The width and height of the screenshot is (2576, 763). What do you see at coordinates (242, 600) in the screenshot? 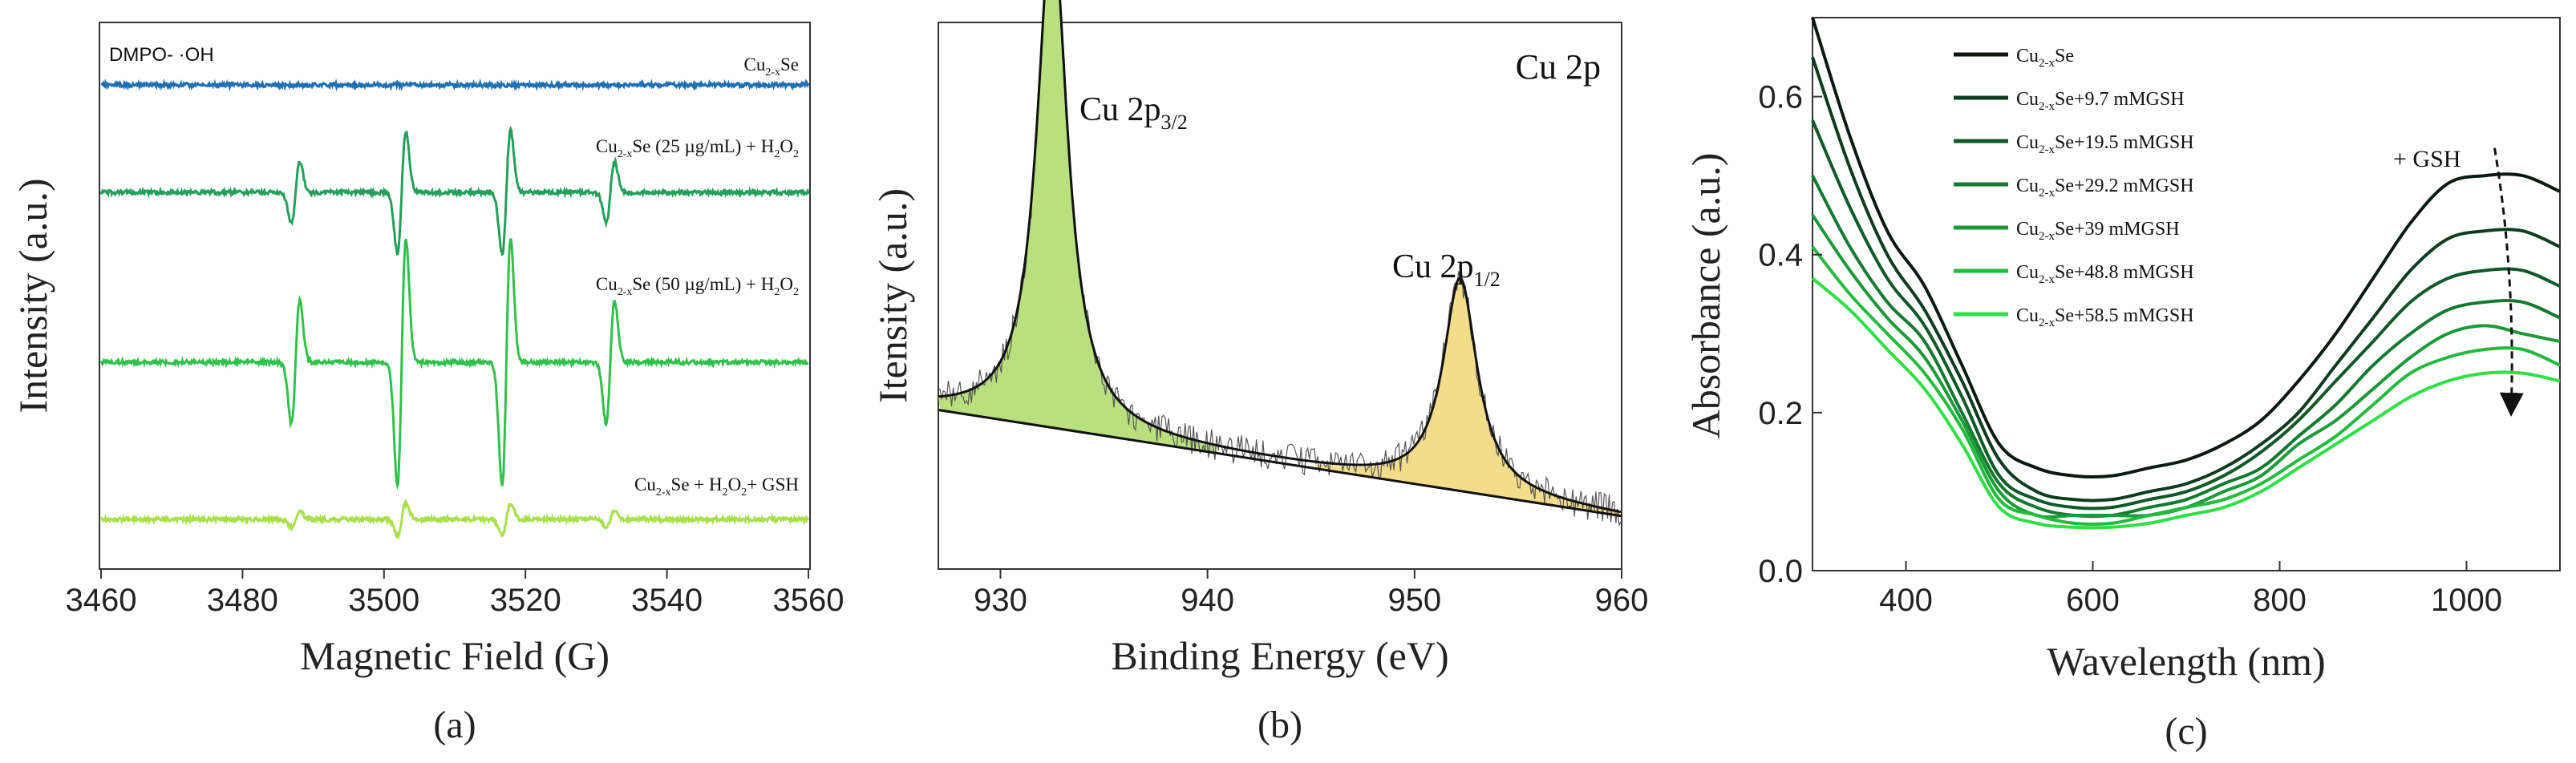
I see `panel-a-x-tick-label: 3480` at bounding box center [242, 600].